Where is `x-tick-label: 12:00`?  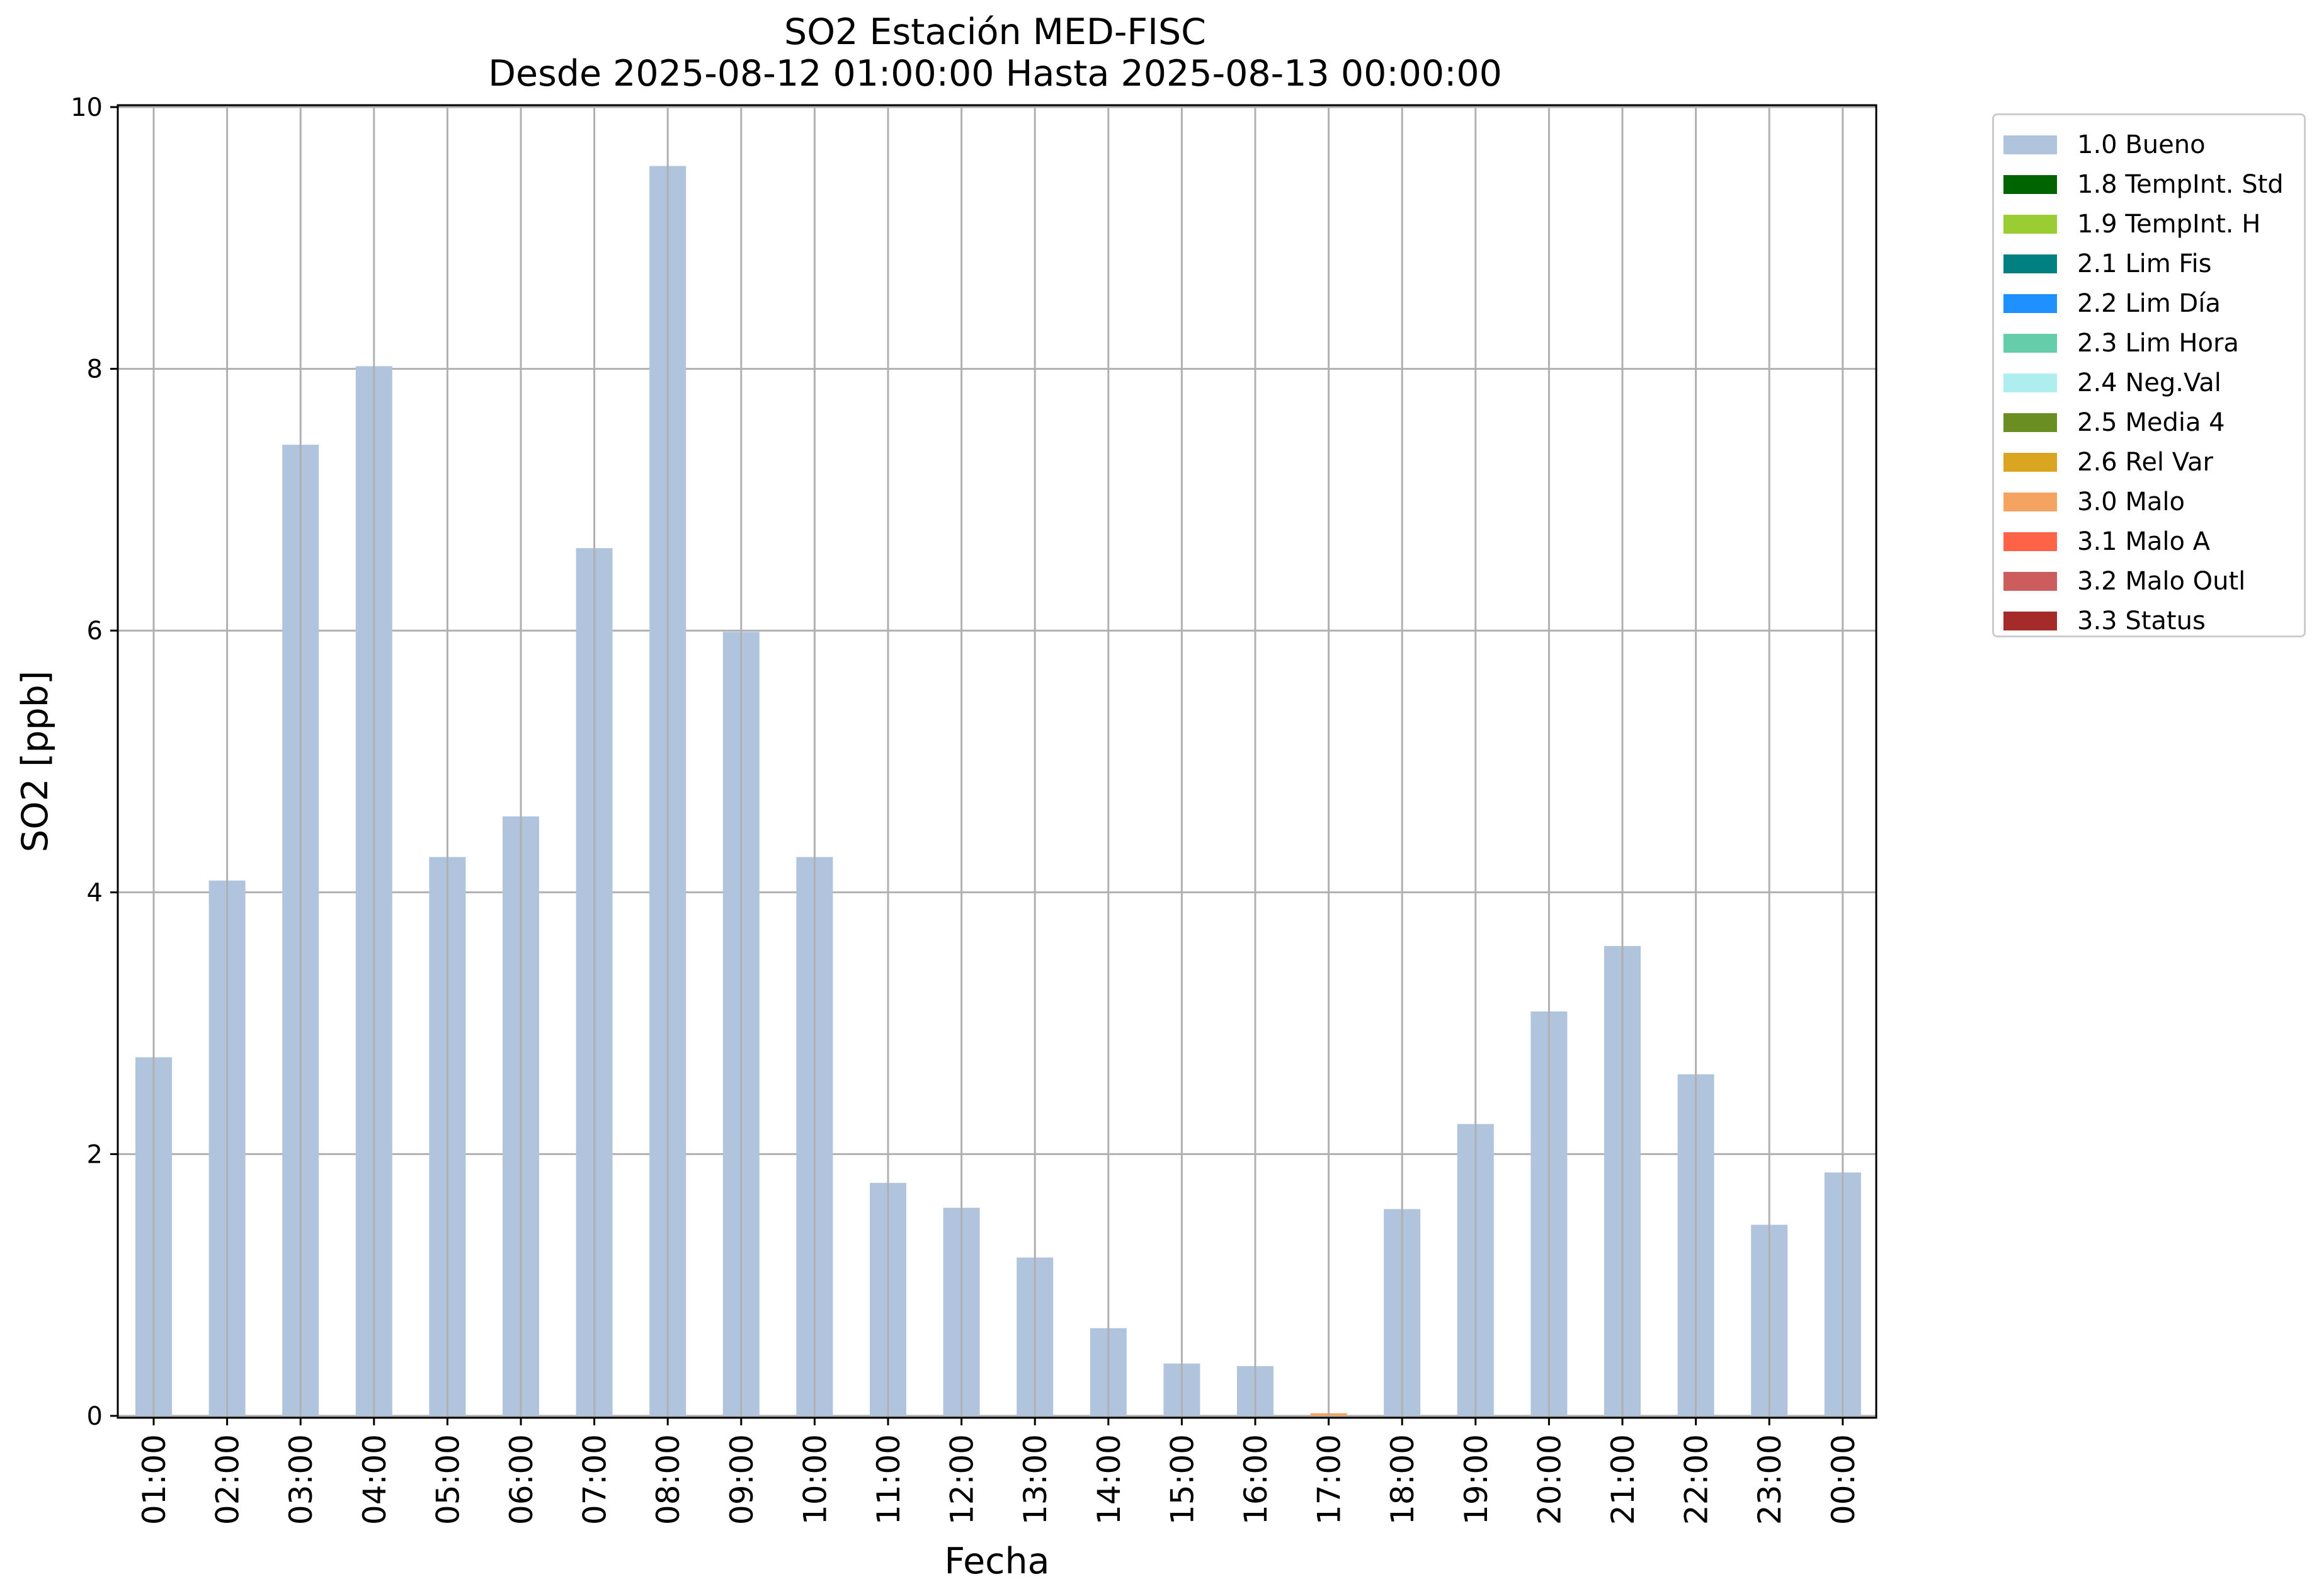 x-tick-label: 12:00 is located at coordinates (962, 1479).